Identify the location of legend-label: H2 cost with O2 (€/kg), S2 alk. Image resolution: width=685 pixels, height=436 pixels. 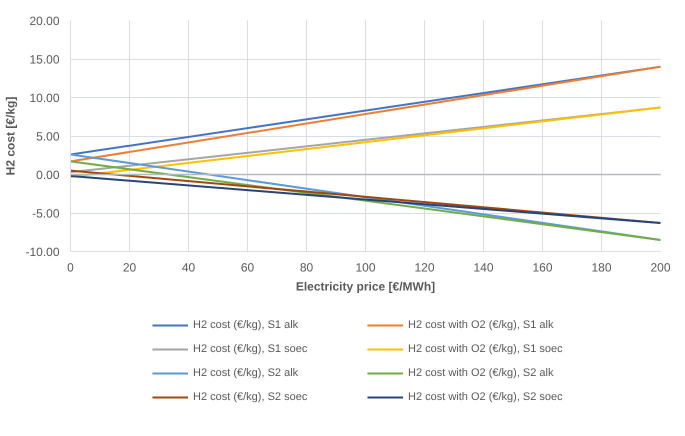
(481, 373).